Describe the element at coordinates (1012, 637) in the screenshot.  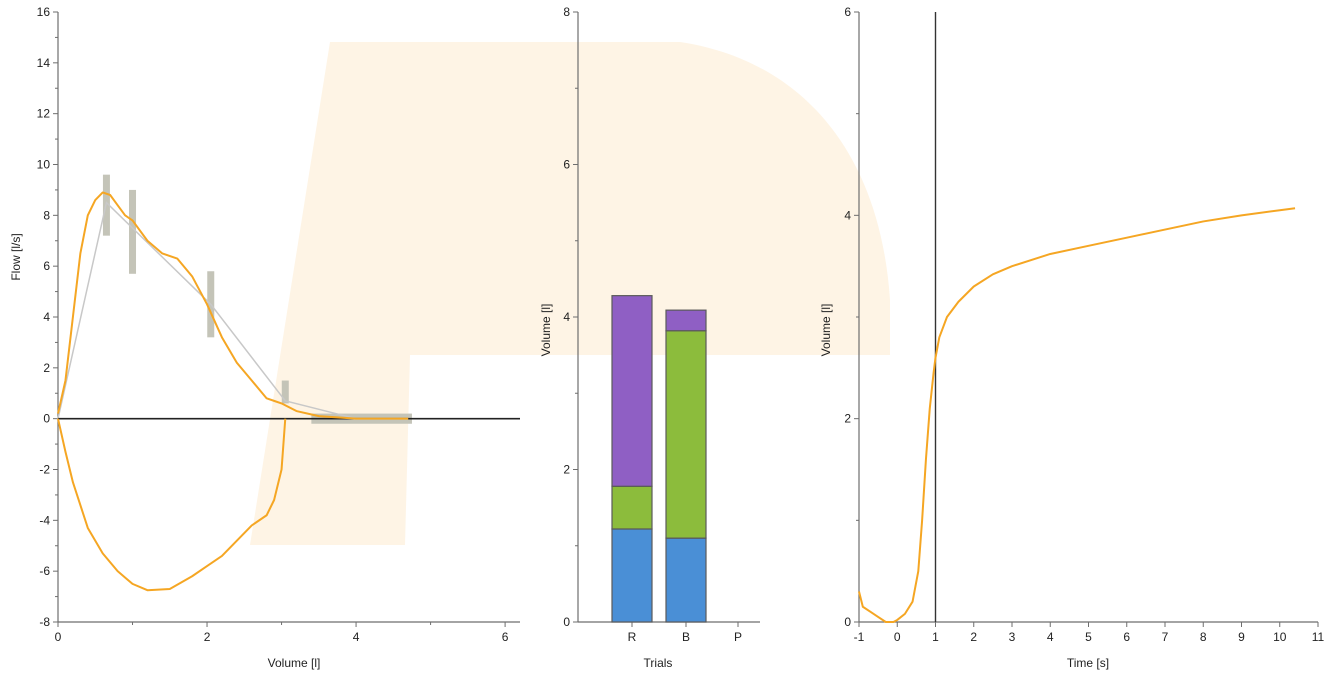
I see `x-tick-label: 3` at that location.